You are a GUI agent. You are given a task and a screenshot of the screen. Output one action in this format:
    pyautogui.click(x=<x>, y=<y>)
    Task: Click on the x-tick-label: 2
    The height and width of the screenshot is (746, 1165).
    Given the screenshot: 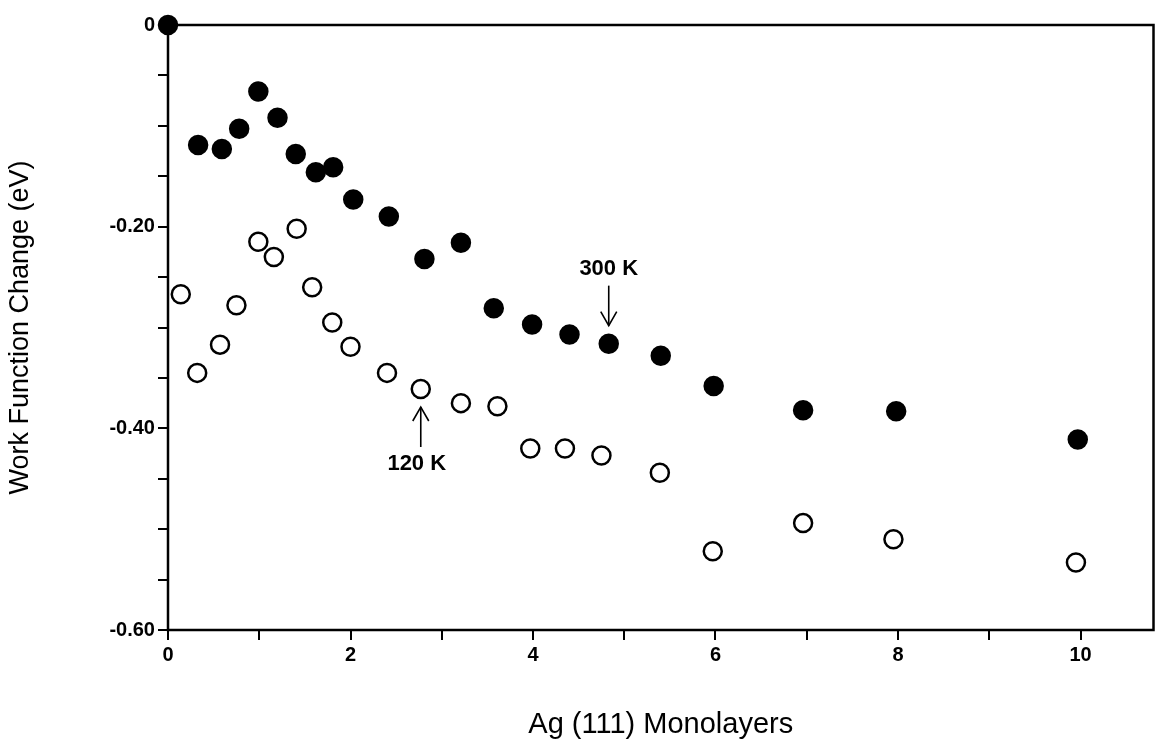 What is the action you would take?
    pyautogui.click(x=350, y=653)
    